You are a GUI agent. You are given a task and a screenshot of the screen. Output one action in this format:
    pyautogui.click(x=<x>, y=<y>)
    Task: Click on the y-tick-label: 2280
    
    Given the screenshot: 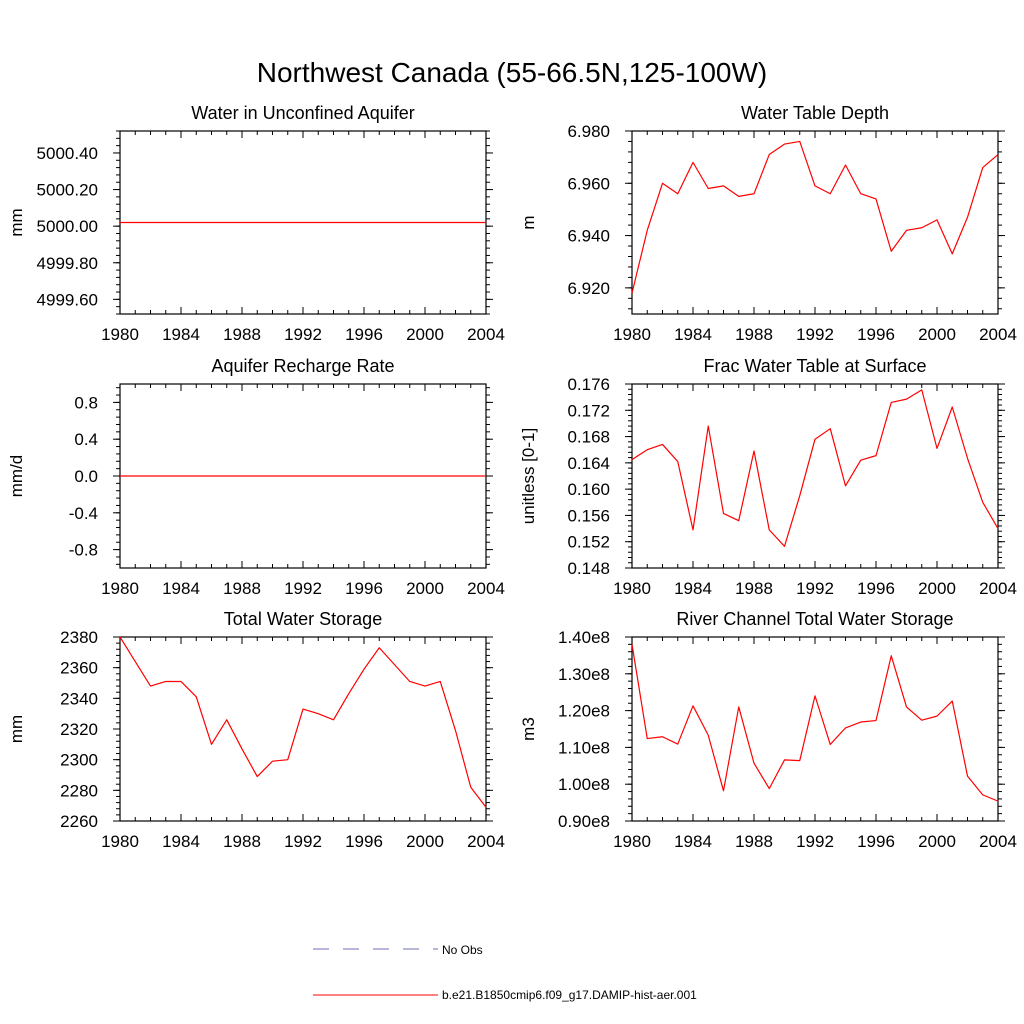 What is the action you would take?
    pyautogui.click(x=79, y=790)
    